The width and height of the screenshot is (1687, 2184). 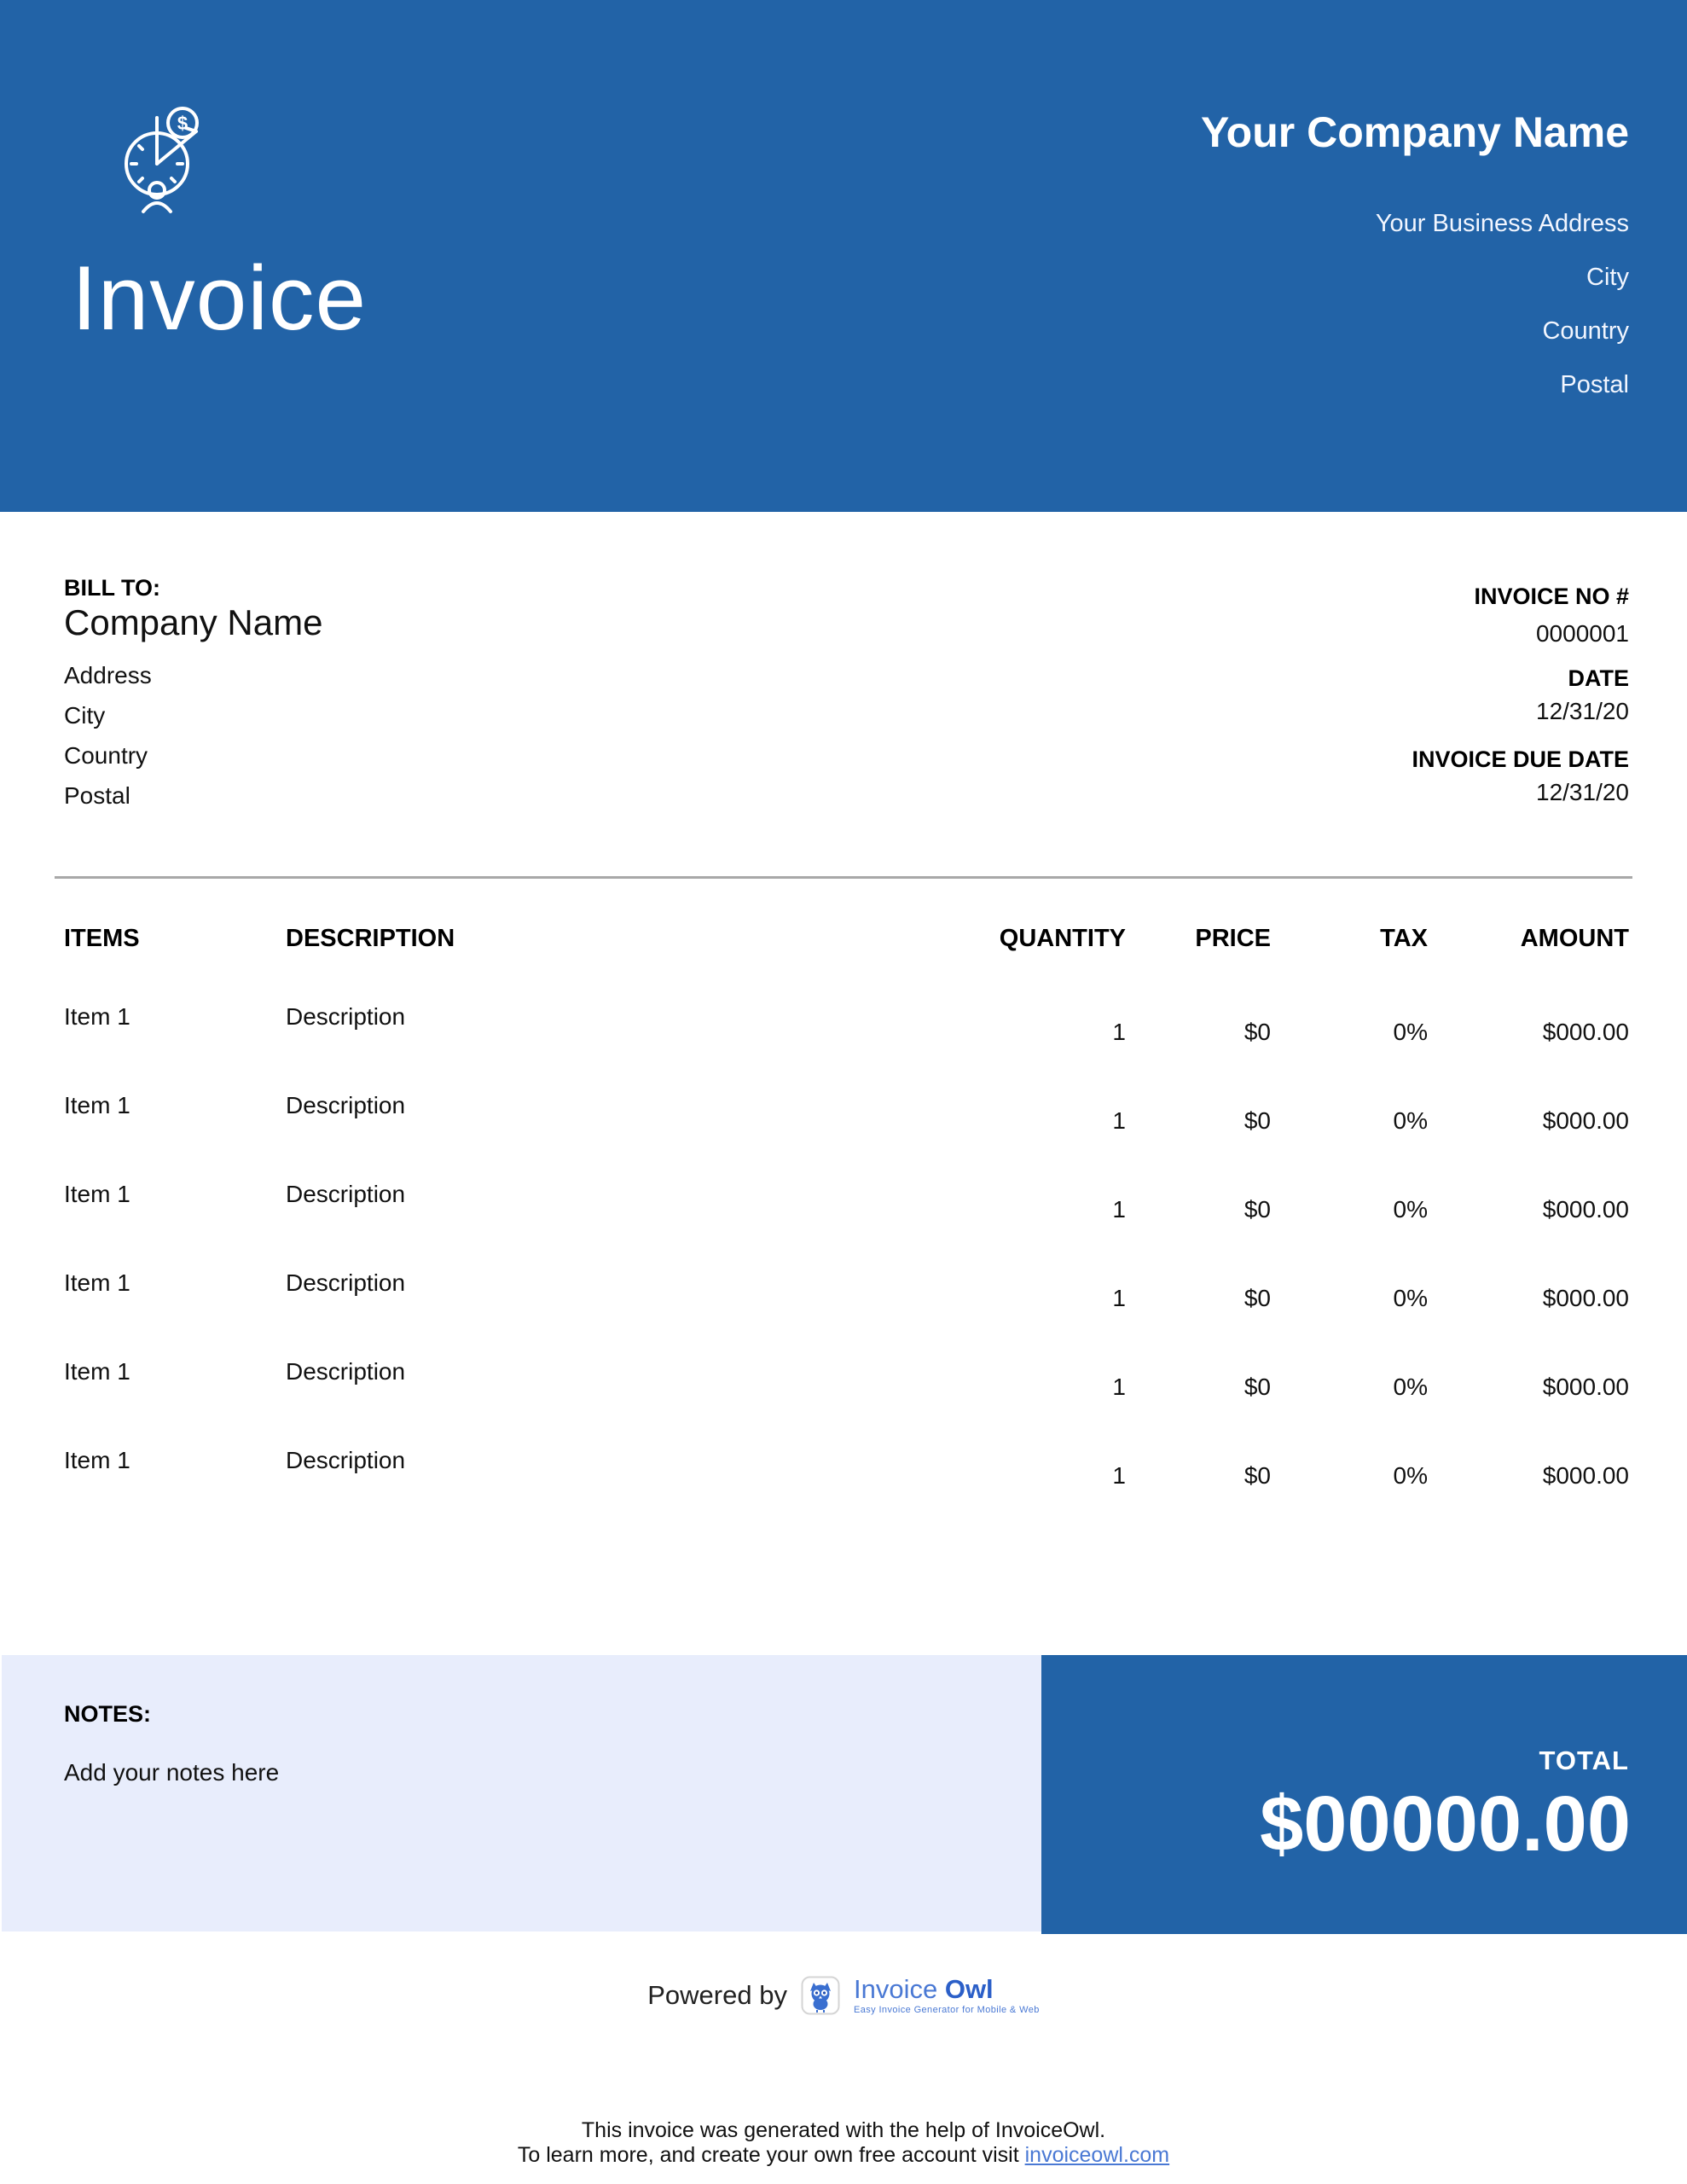 What do you see at coordinates (172, 1772) in the screenshot?
I see `notes-text: Add your notes here` at bounding box center [172, 1772].